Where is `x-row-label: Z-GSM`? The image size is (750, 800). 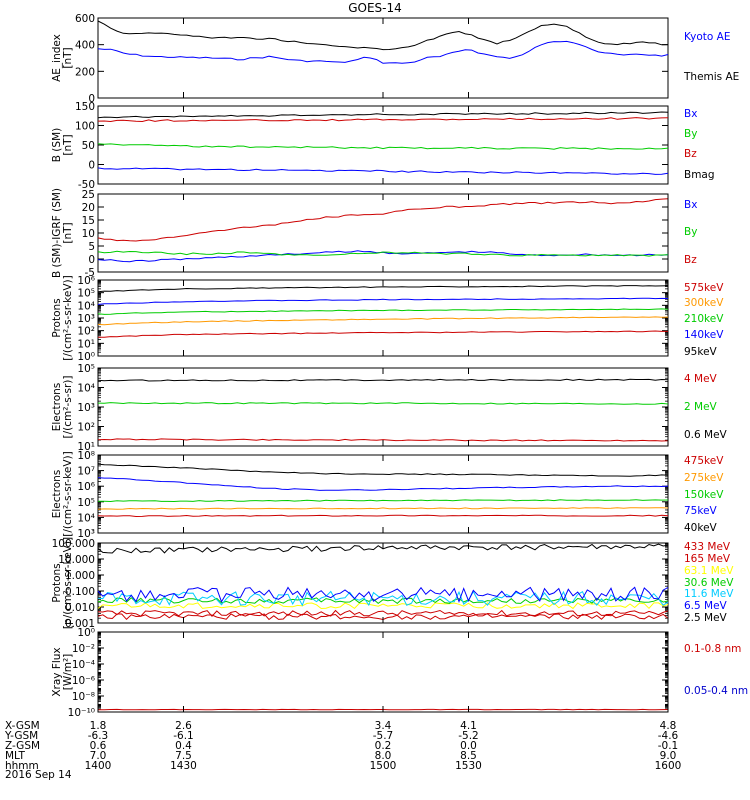
x-row-label: Z-GSM is located at coordinates (22, 746).